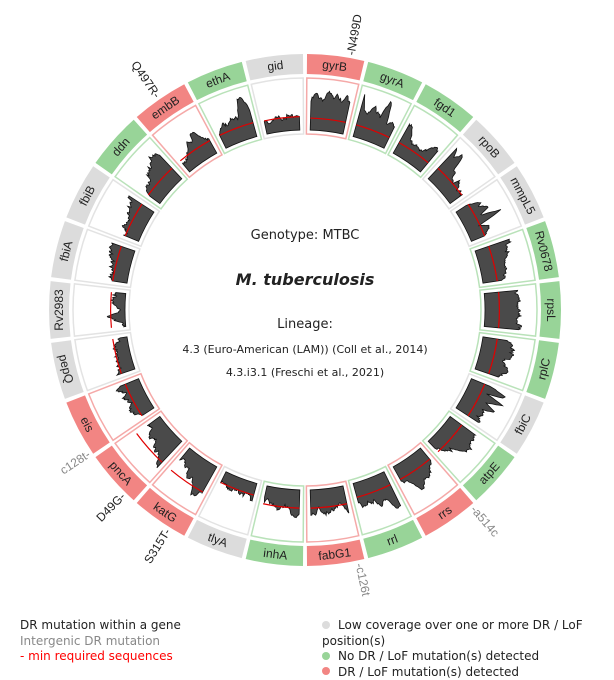  I want to click on coverage-area-eis, so click(135, 397).